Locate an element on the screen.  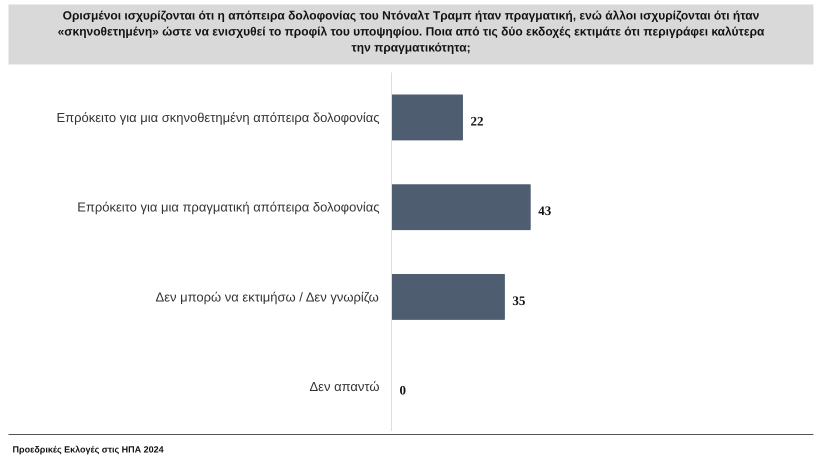
data-label: 0 is located at coordinates (403, 390).